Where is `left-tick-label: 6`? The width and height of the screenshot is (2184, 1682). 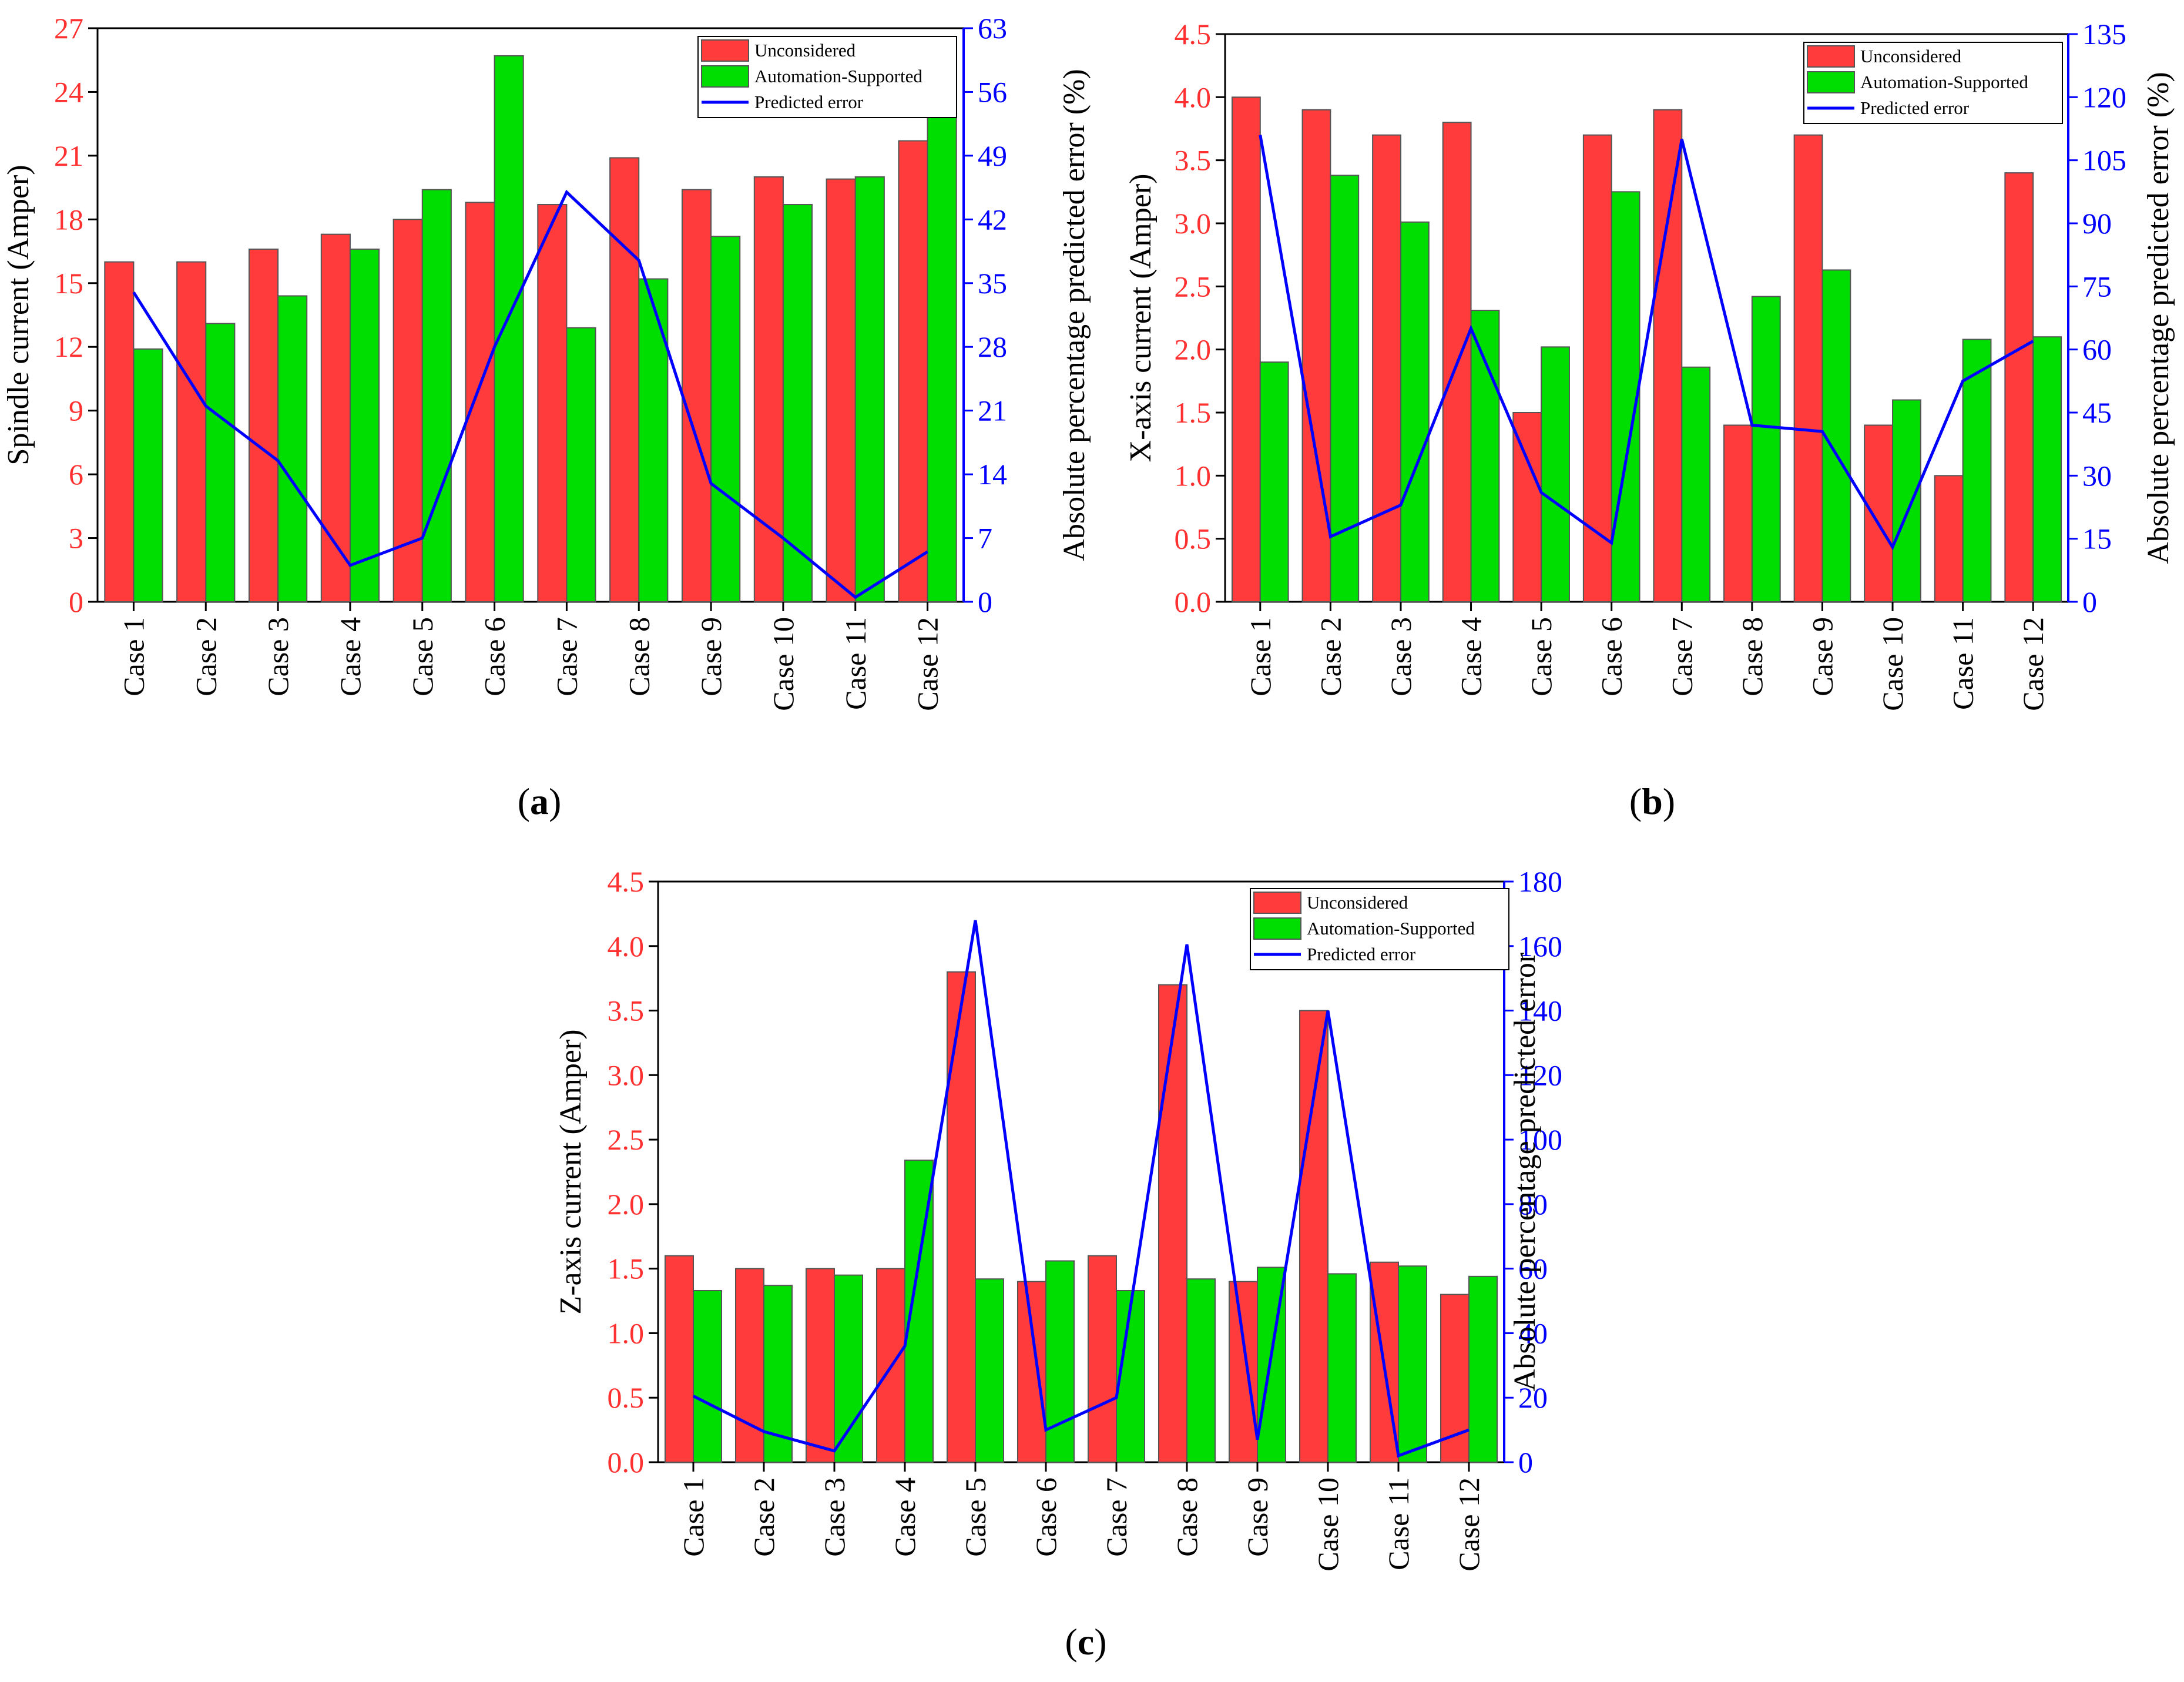
left-tick-label: 6 is located at coordinates (76, 474).